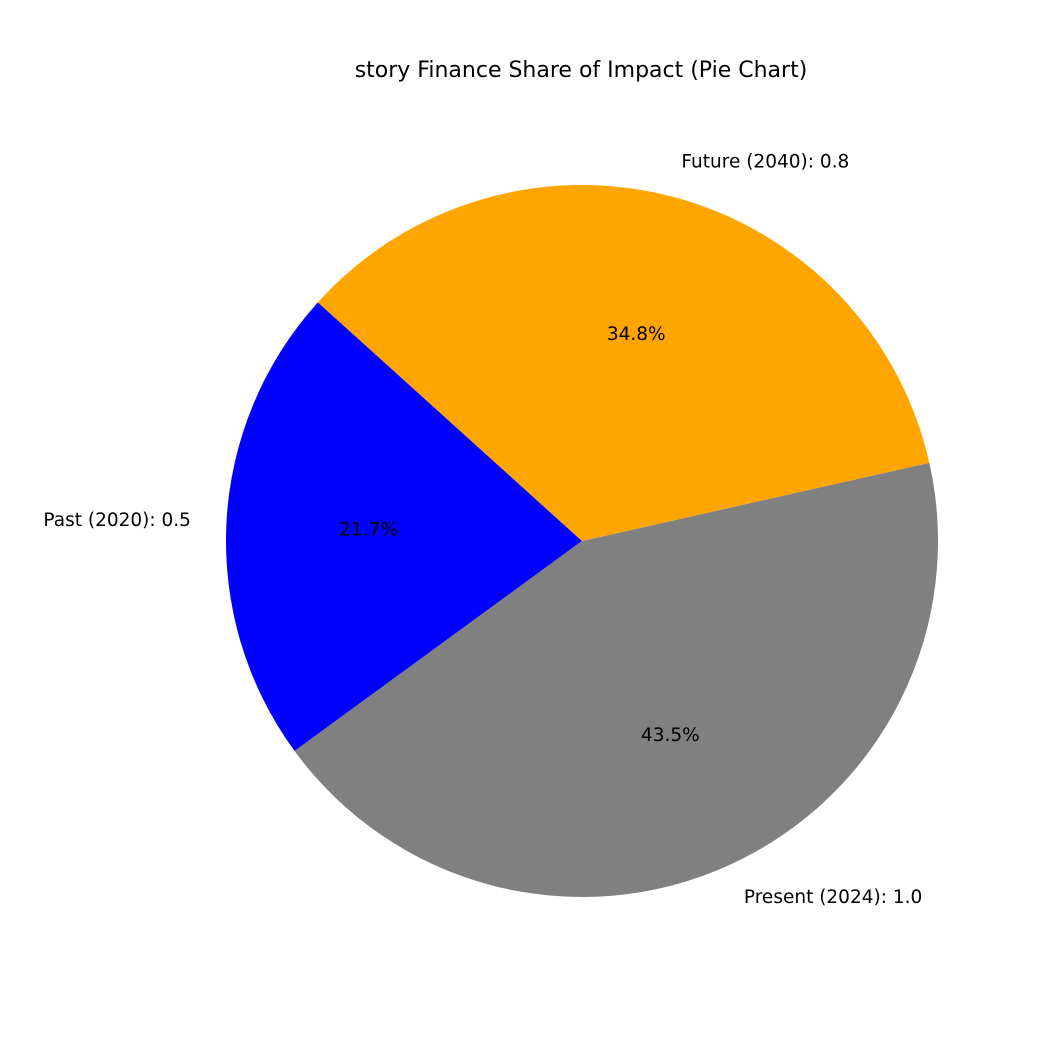 The height and width of the screenshot is (1050, 1050). Describe the element at coordinates (833, 897) in the screenshot. I see `slice-category-label: Present (2024): 1.0` at that location.